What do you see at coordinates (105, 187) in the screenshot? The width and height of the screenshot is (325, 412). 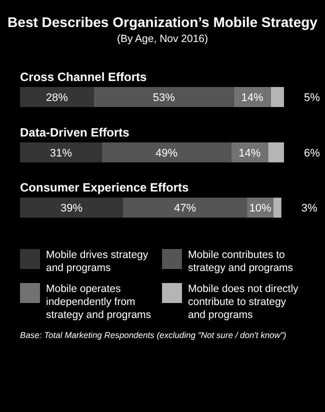 I see `y-tick-label: Consumer Experience Efforts` at bounding box center [105, 187].